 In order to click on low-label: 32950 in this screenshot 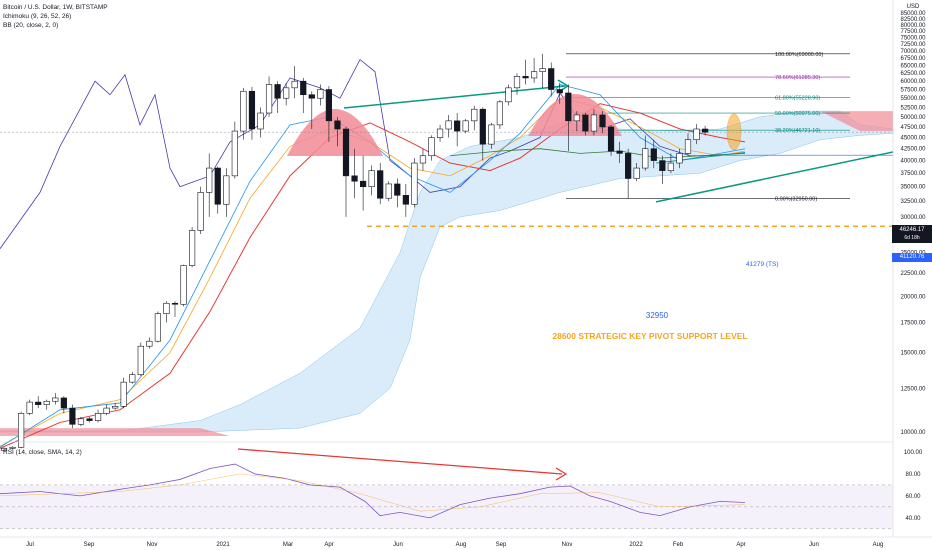, I will do `click(657, 315)`.